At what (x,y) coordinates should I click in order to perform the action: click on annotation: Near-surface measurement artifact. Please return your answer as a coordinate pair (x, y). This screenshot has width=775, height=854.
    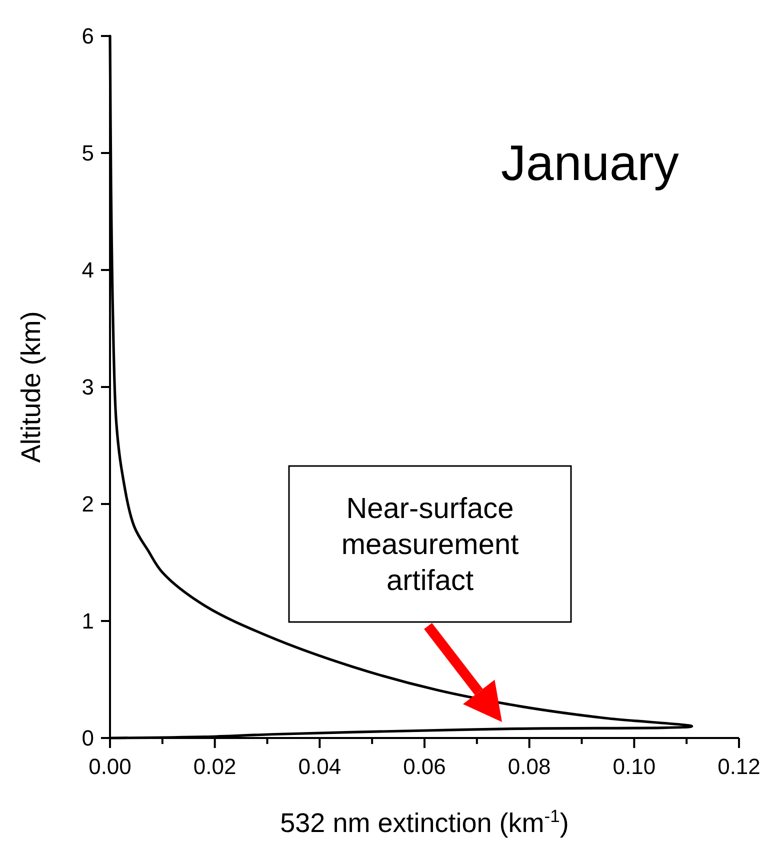
    Looking at the image, I should click on (430, 545).